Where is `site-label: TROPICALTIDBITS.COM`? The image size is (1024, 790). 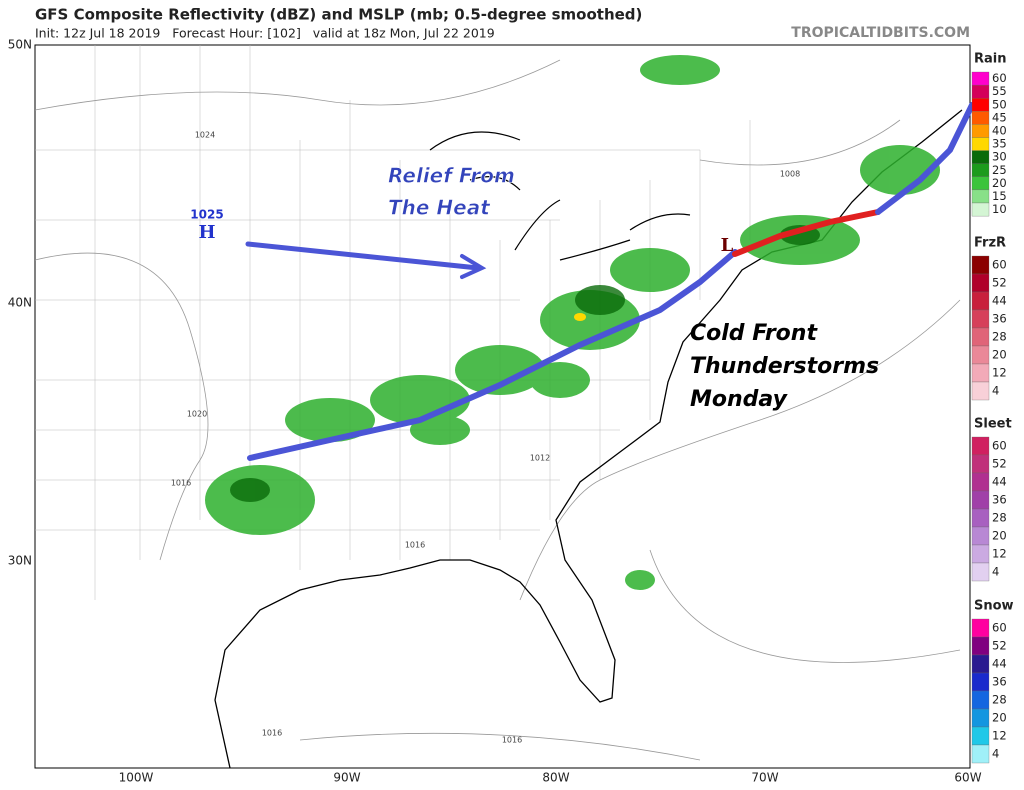 site-label: TROPICALTIDBITS.COM is located at coordinates (880, 33).